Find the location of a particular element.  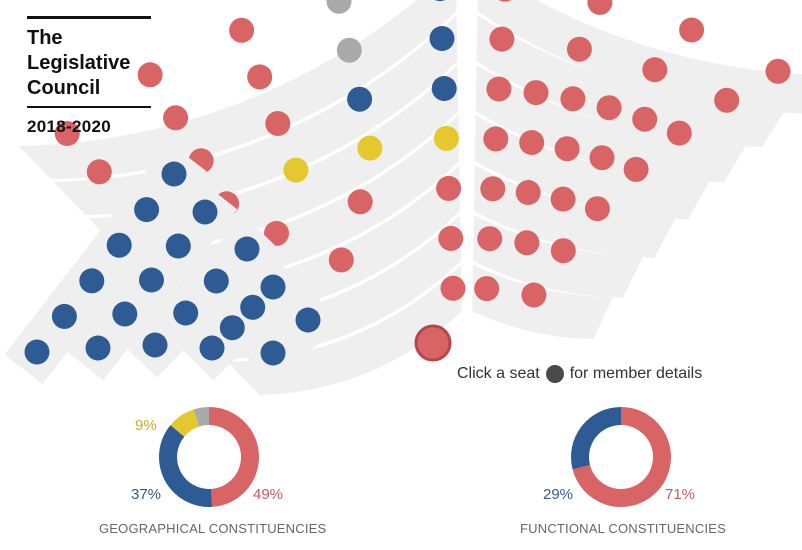

term-label: 2018-2020 is located at coordinates (69, 126).